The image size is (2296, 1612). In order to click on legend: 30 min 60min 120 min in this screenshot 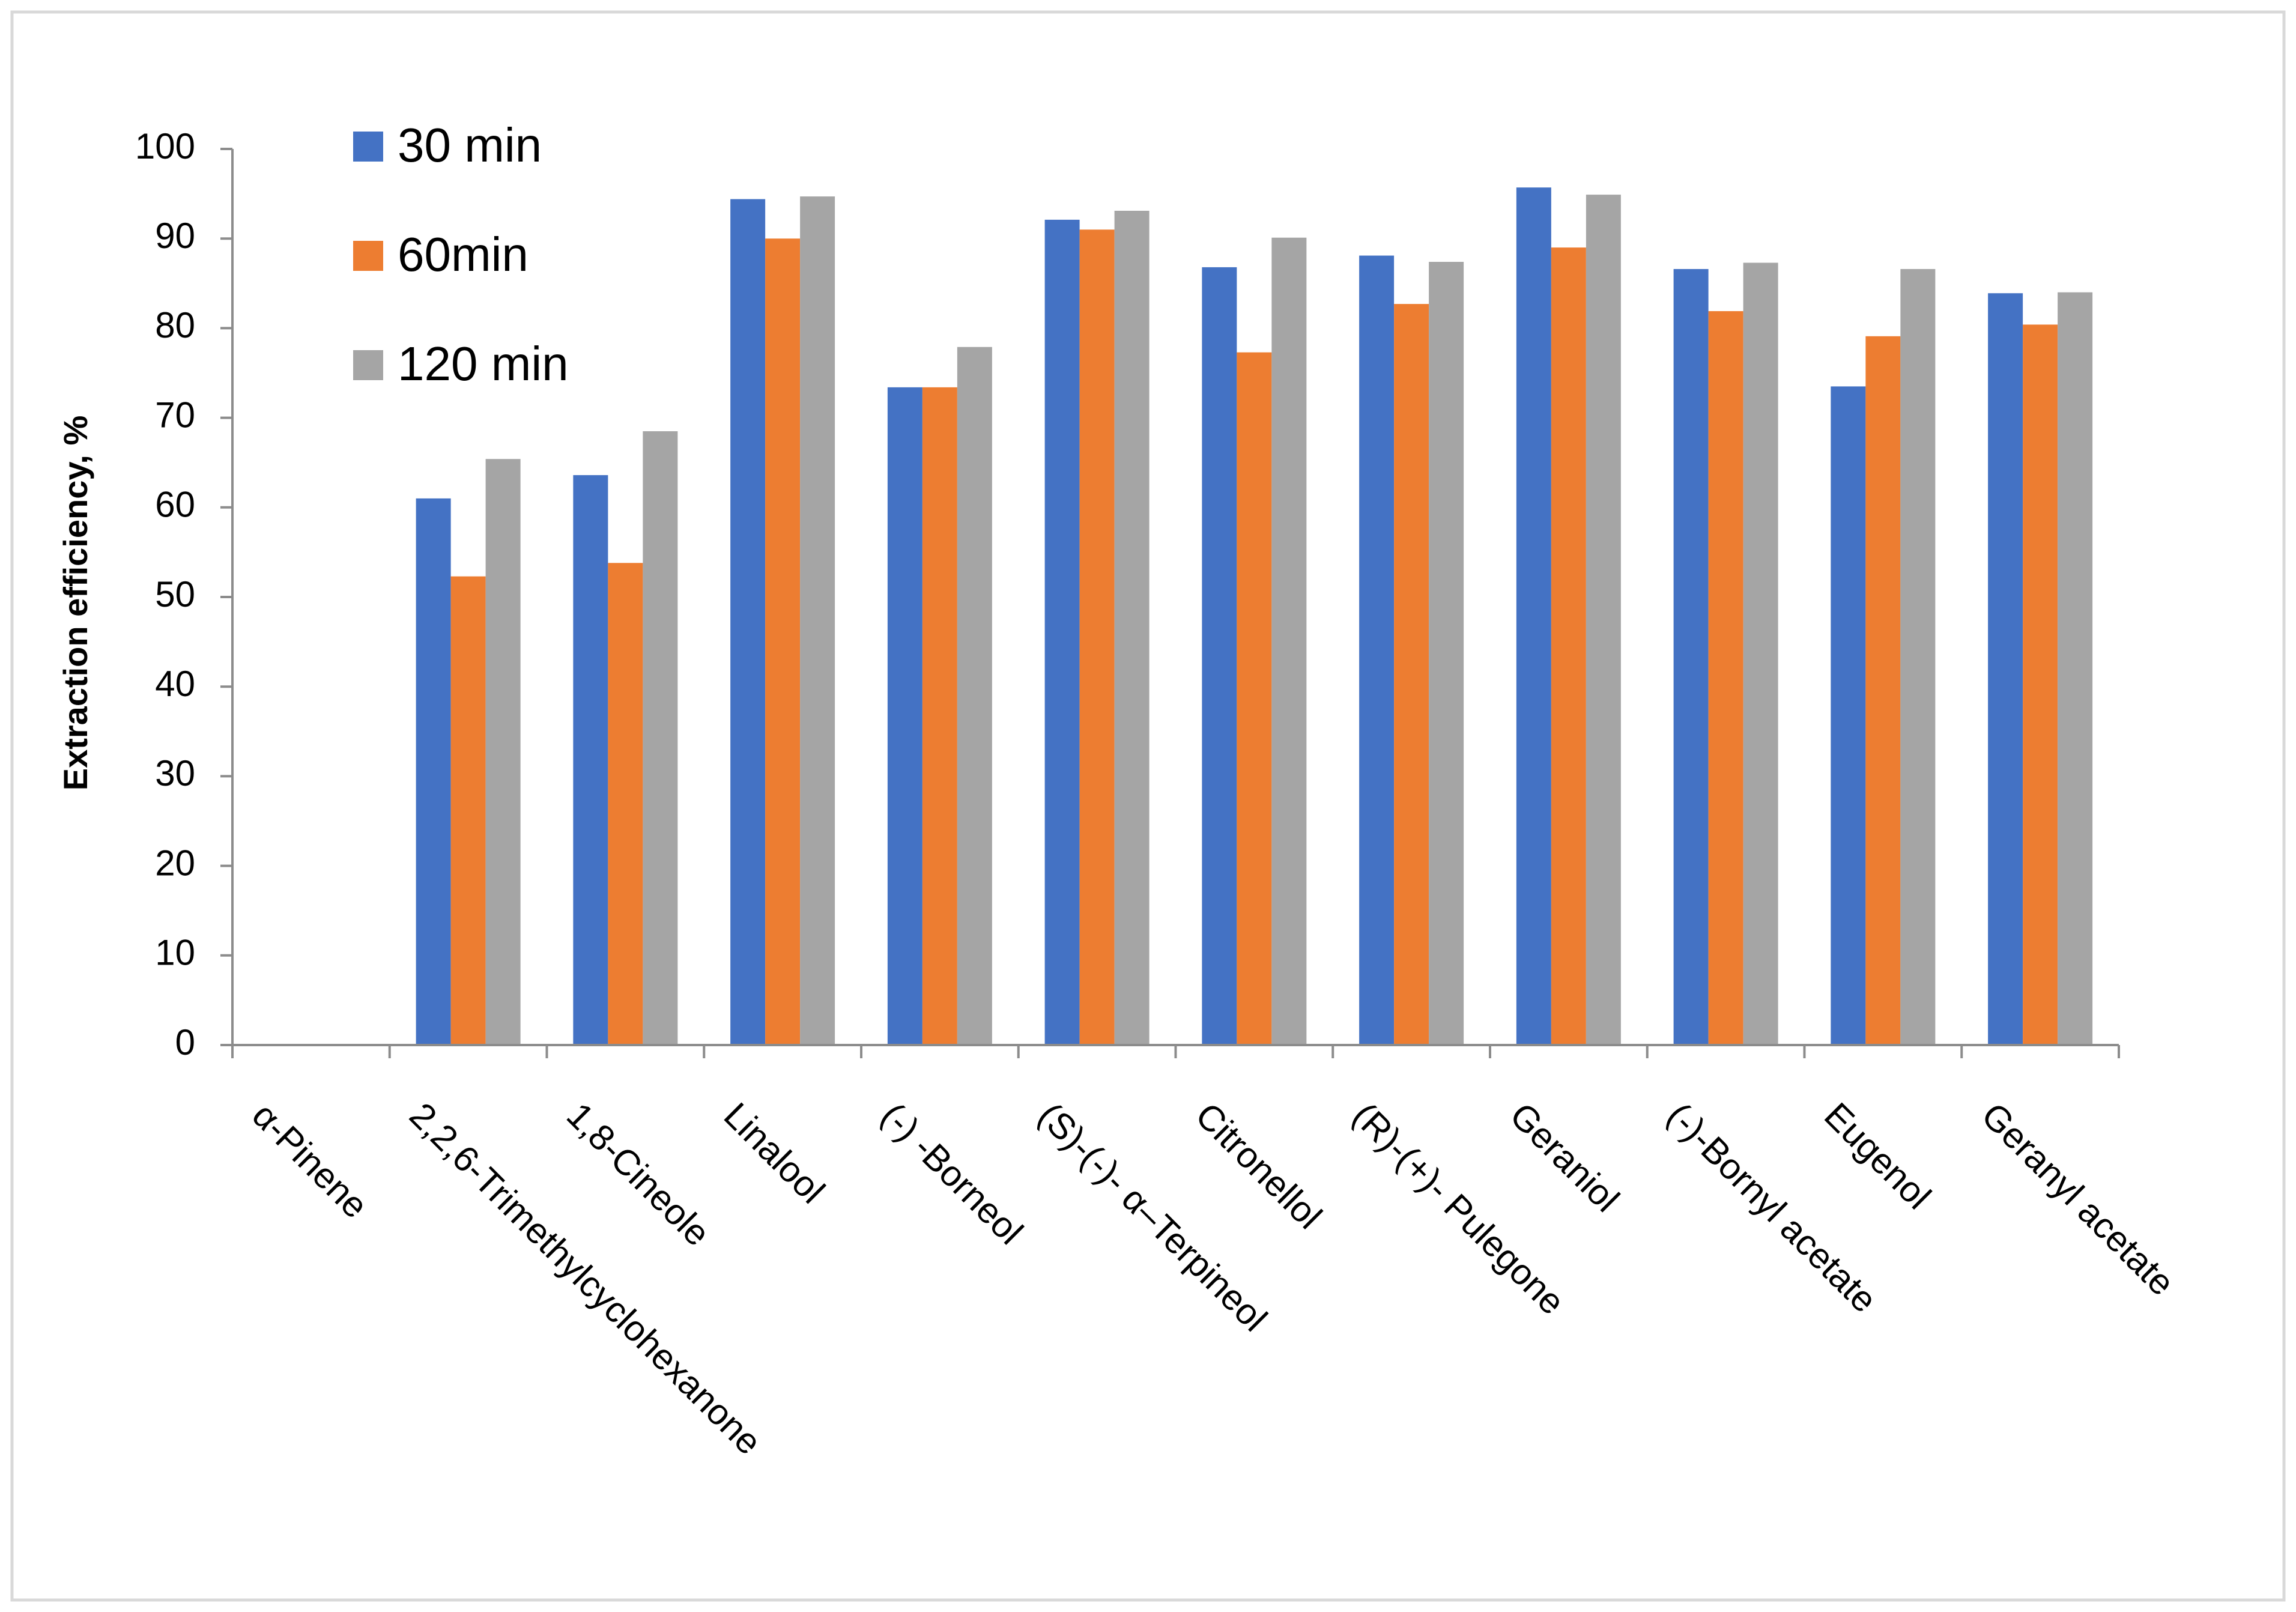, I will do `click(461, 254)`.